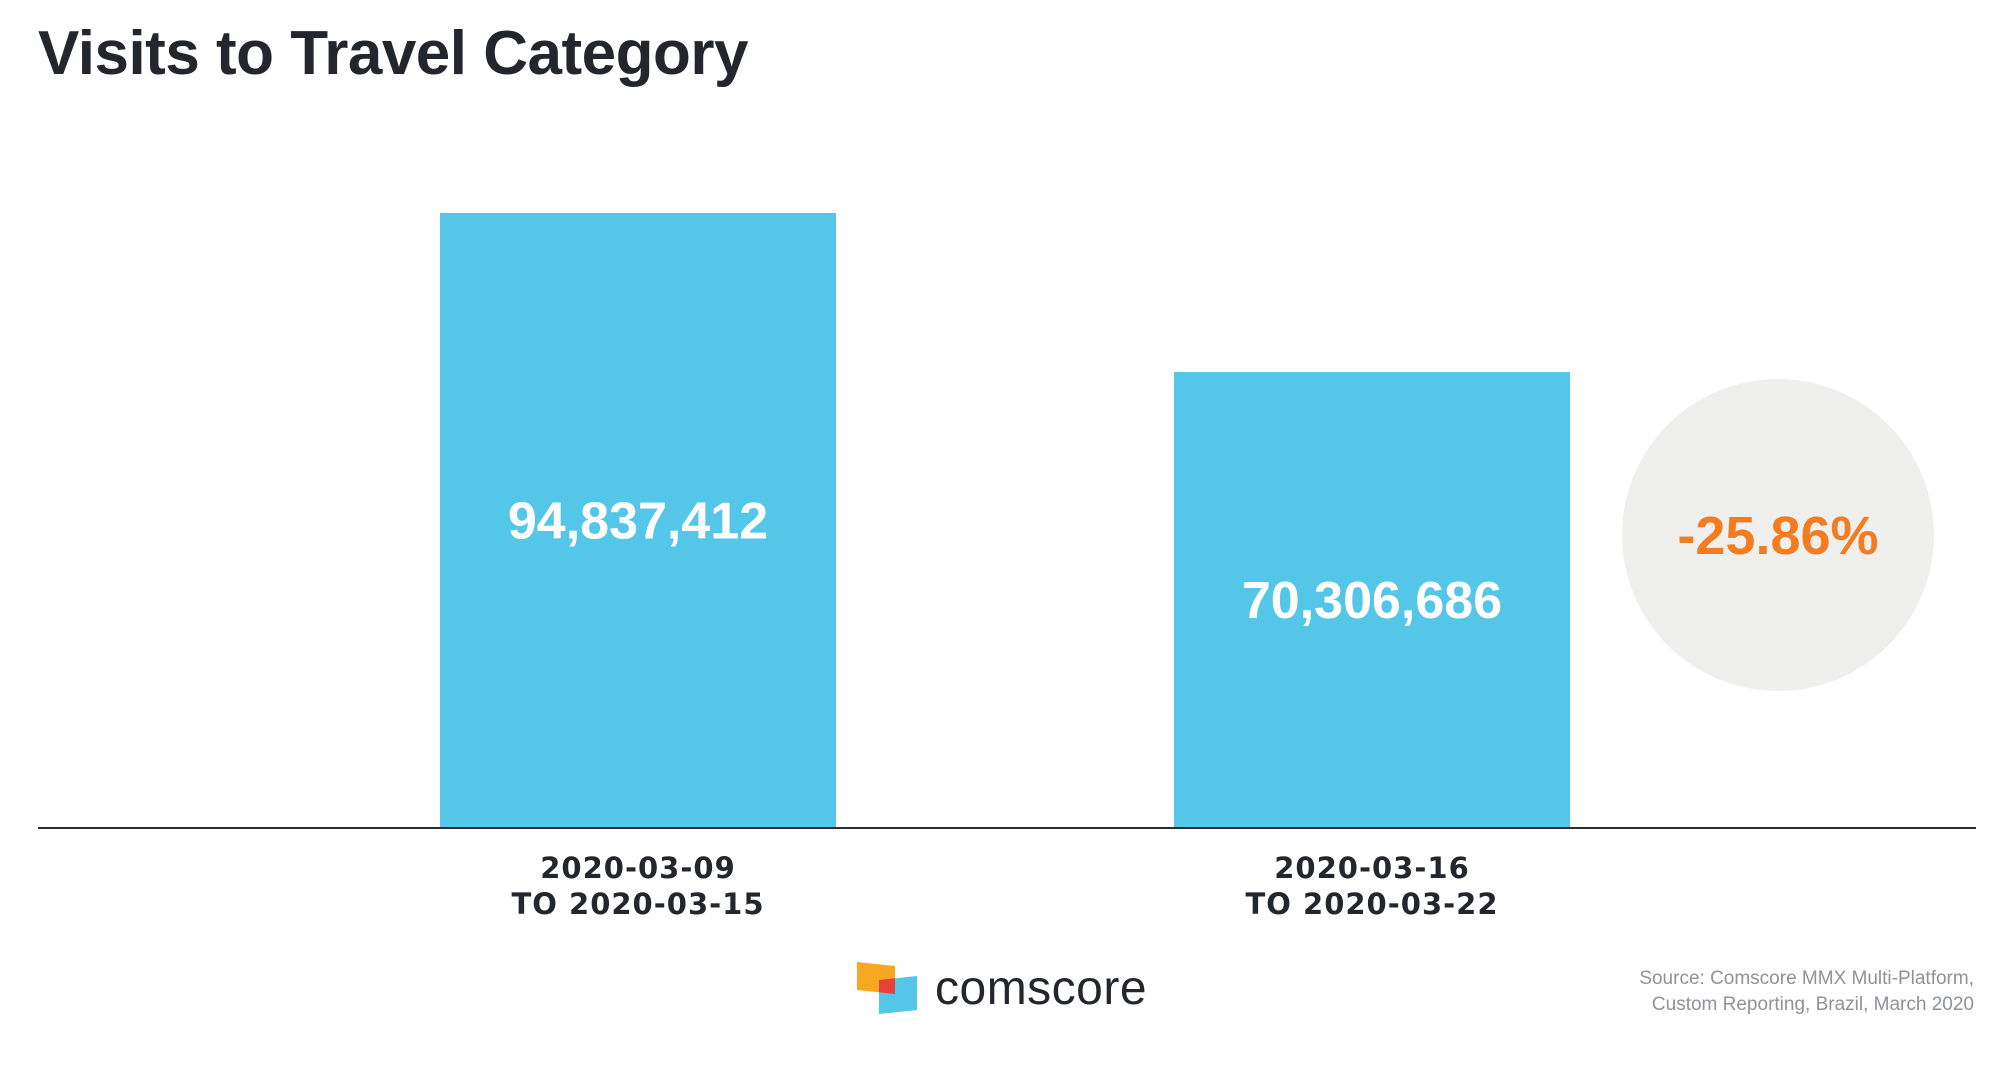 The width and height of the screenshot is (2000, 1065). Describe the element at coordinates (887, 988) in the screenshot. I see `comscore-logo-icon` at that location.